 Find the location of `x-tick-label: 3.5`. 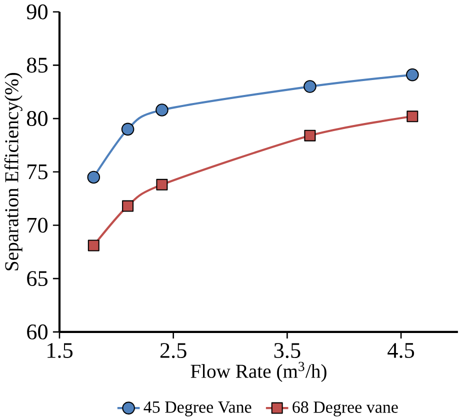

x-tick-label: 3.5 is located at coordinates (287, 350).